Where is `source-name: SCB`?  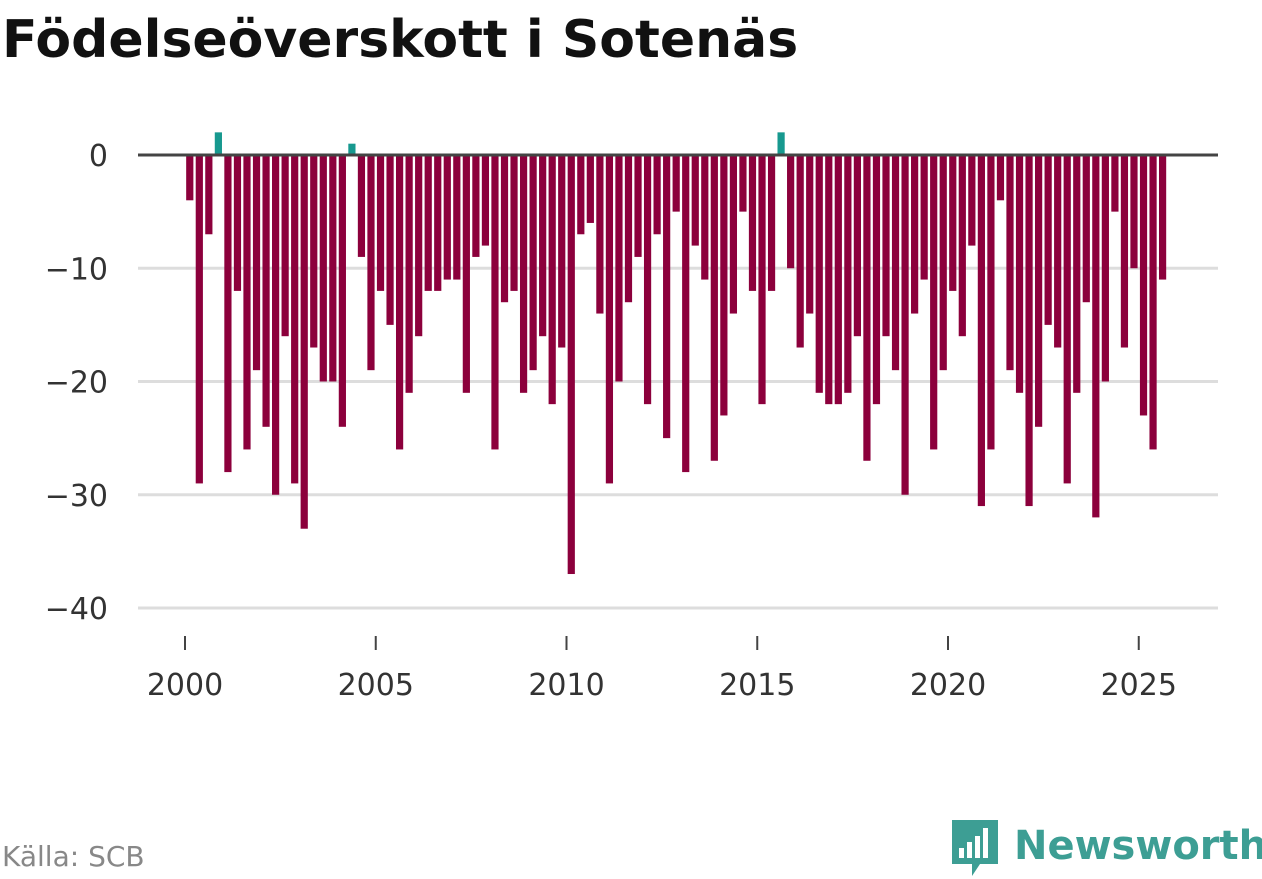
source-name: SCB is located at coordinates (116, 856).